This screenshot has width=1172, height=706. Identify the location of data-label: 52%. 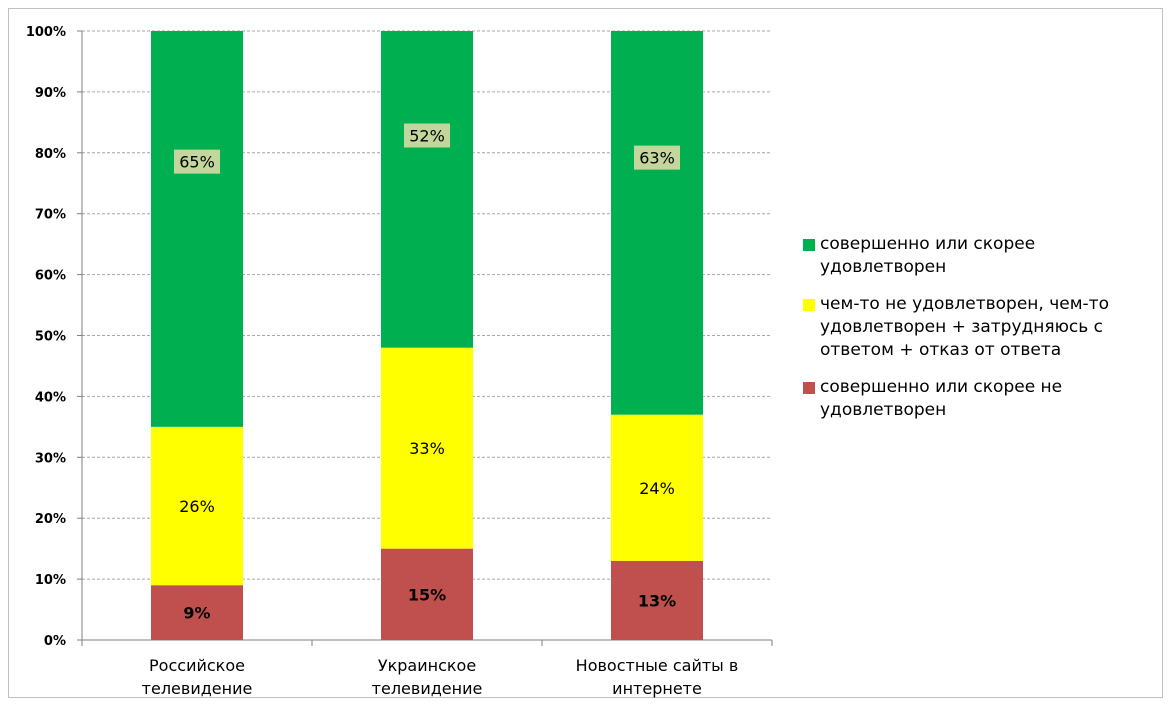
(427, 136).